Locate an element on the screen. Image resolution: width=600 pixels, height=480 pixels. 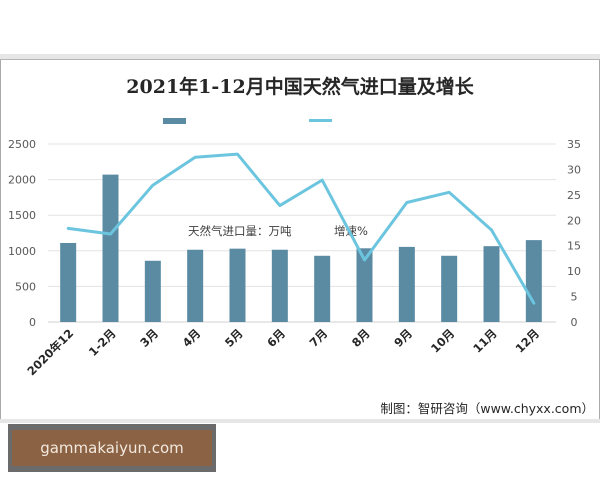
watermark-text: gammakaiyun.com is located at coordinates (112, 448).